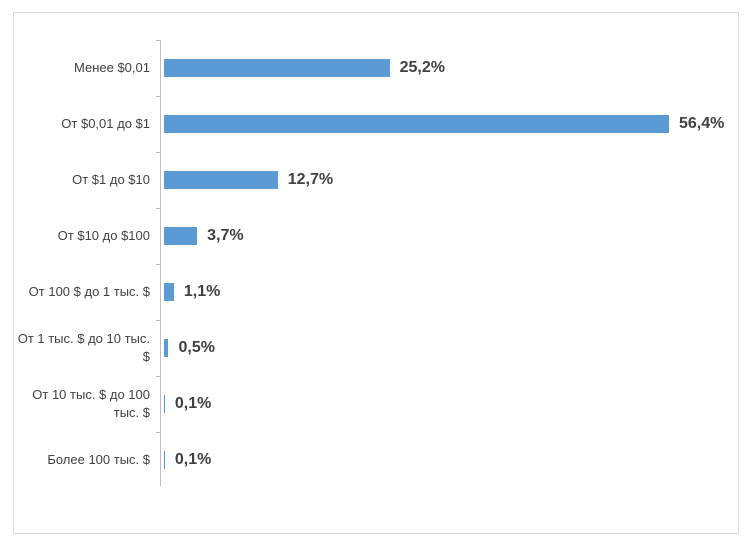  Describe the element at coordinates (105, 123) in the screenshot. I see `category-label: От $0,01 до $1` at that location.